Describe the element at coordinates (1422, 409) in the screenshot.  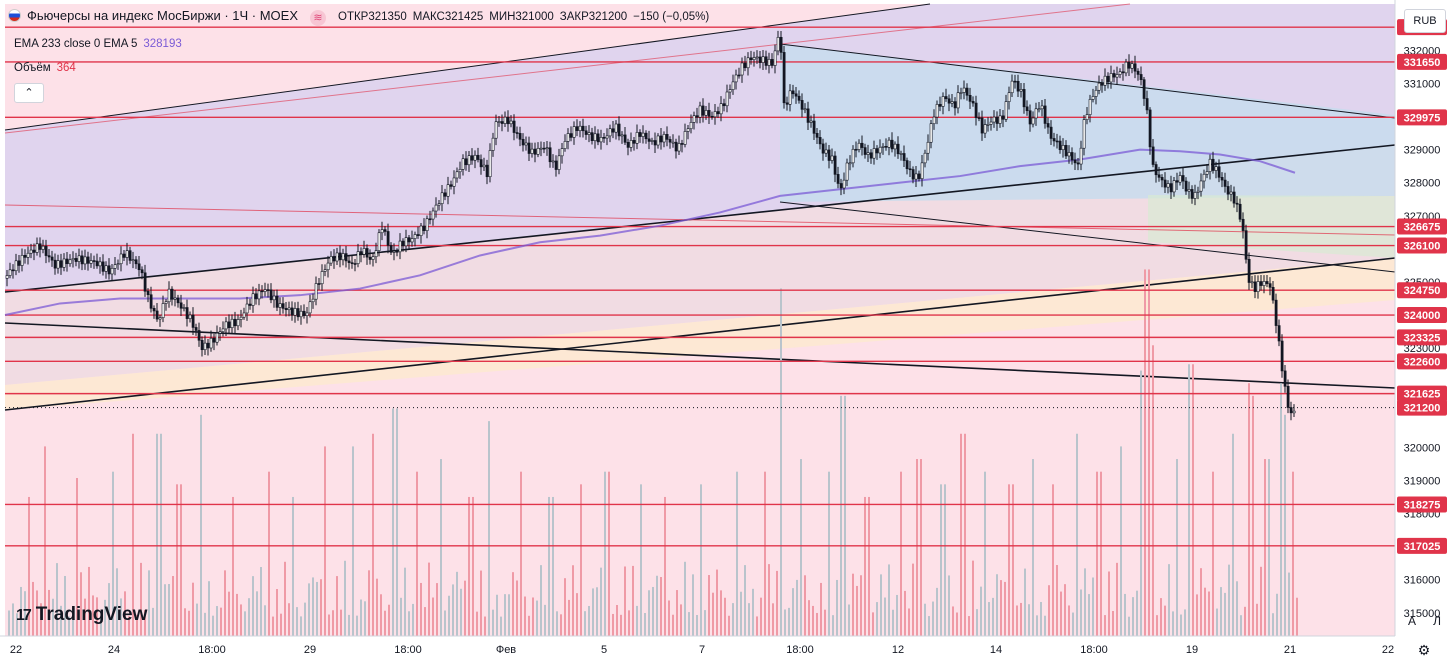
I see `price-level-label: 321200` at that location.